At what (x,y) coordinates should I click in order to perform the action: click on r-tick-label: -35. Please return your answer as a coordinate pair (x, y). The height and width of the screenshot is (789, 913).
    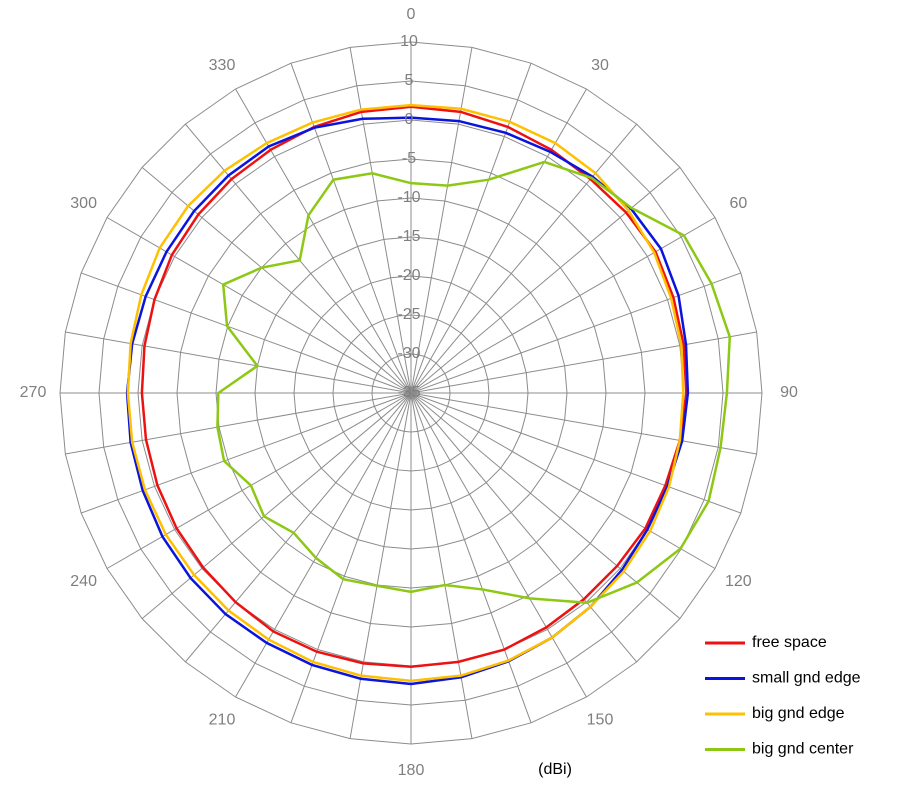
    Looking at the image, I should click on (408, 392).